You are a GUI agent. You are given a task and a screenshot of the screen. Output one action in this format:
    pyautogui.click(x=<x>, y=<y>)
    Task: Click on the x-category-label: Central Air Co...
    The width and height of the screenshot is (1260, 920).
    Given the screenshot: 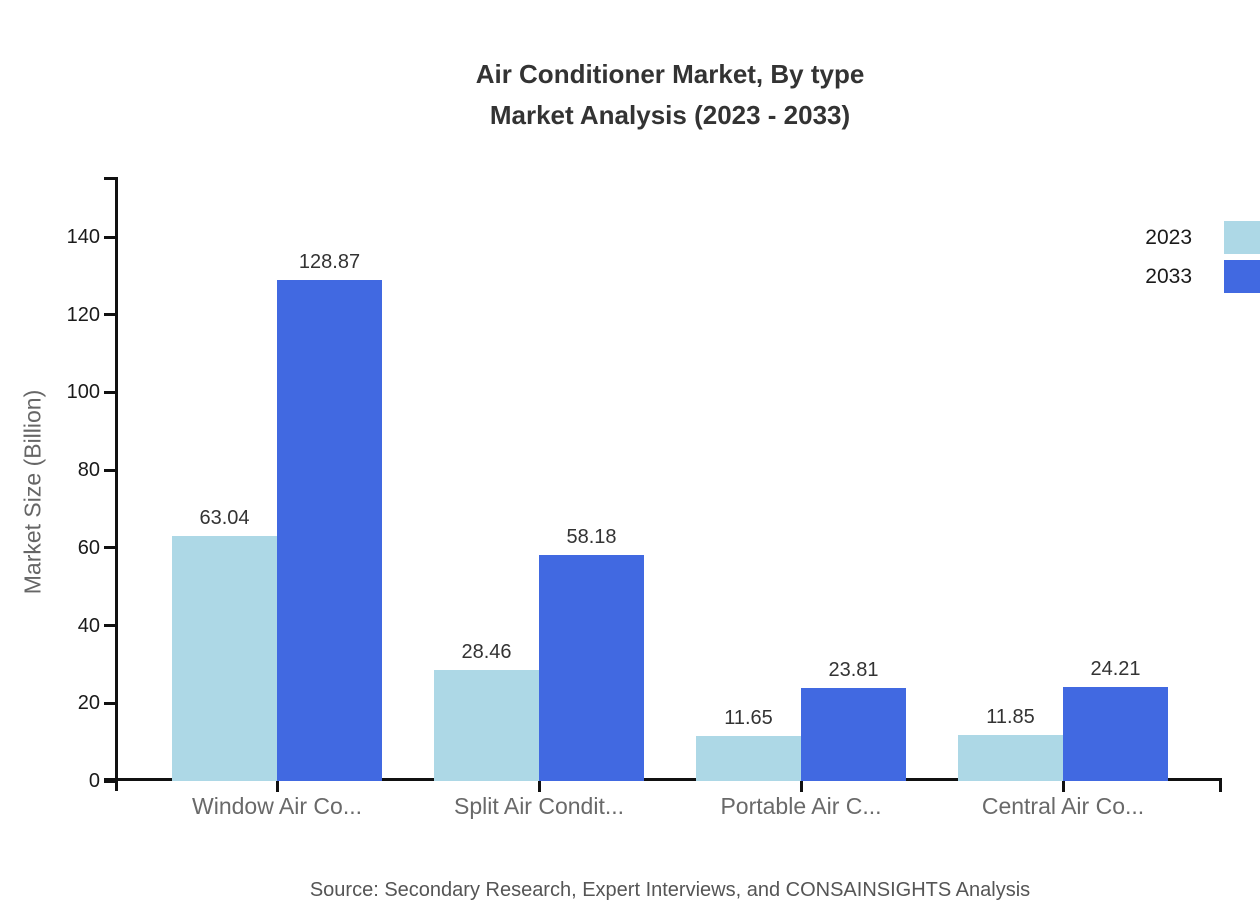 What is the action you would take?
    pyautogui.click(x=1063, y=806)
    